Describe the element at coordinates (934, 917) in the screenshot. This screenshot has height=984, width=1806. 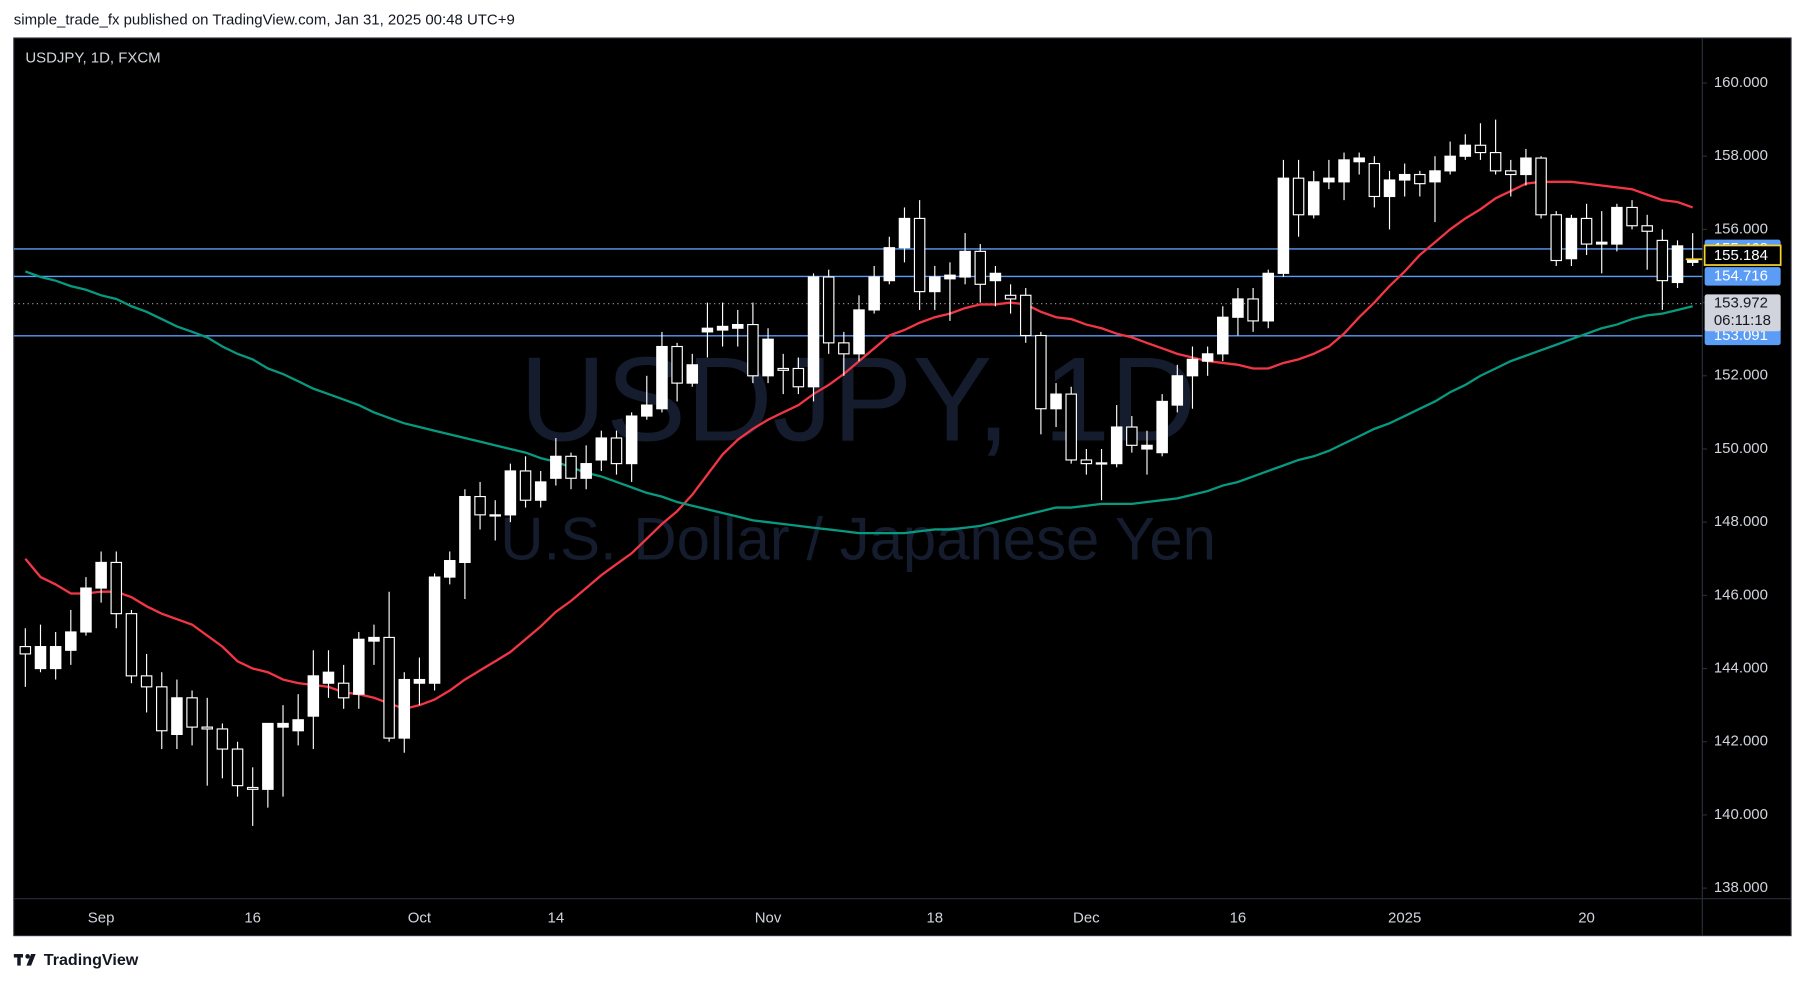
I see `x-tick-label: 18` at that location.